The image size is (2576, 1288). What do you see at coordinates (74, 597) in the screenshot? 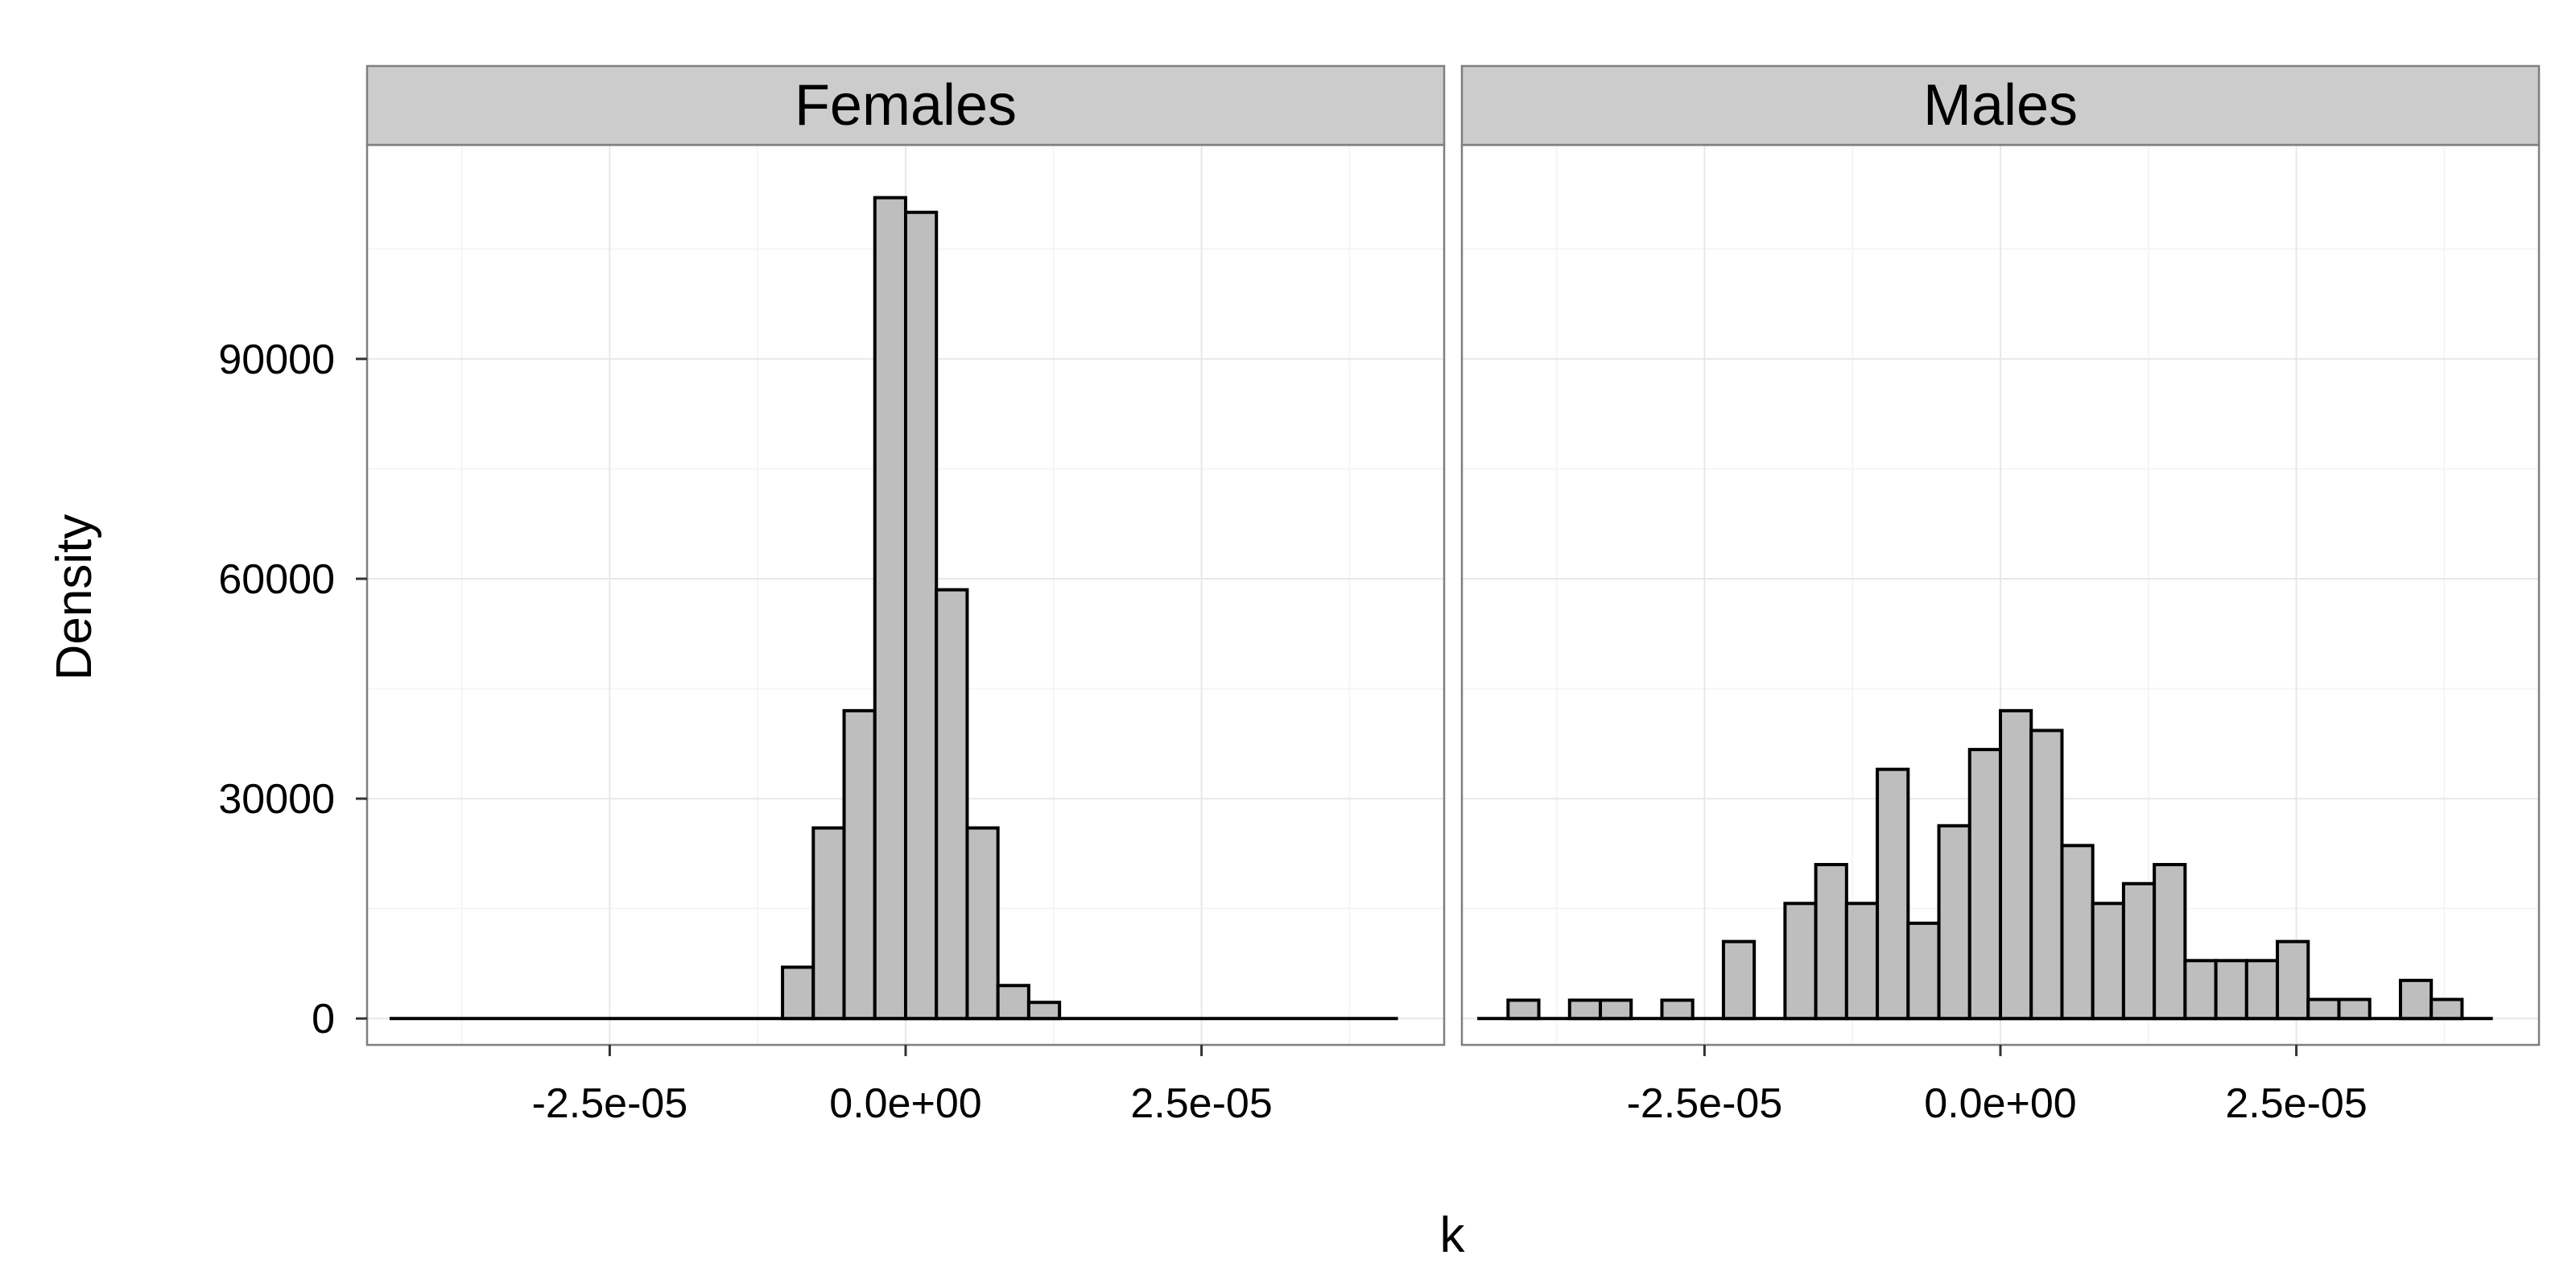
I see `y-axis-title: Density` at bounding box center [74, 597].